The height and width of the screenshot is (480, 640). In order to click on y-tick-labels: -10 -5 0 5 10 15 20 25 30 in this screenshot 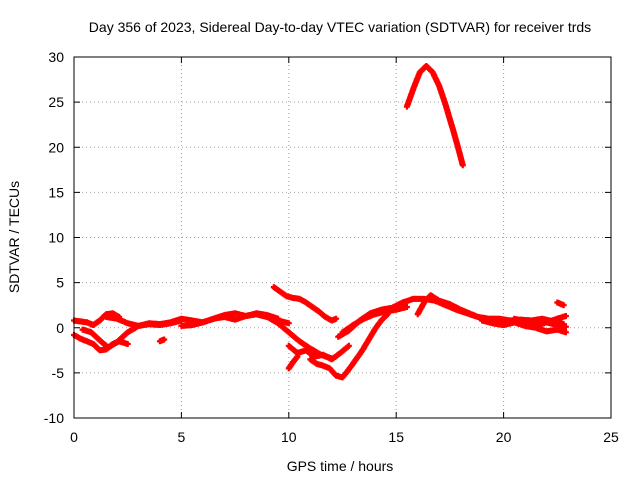, I will do `click(54, 237)`.